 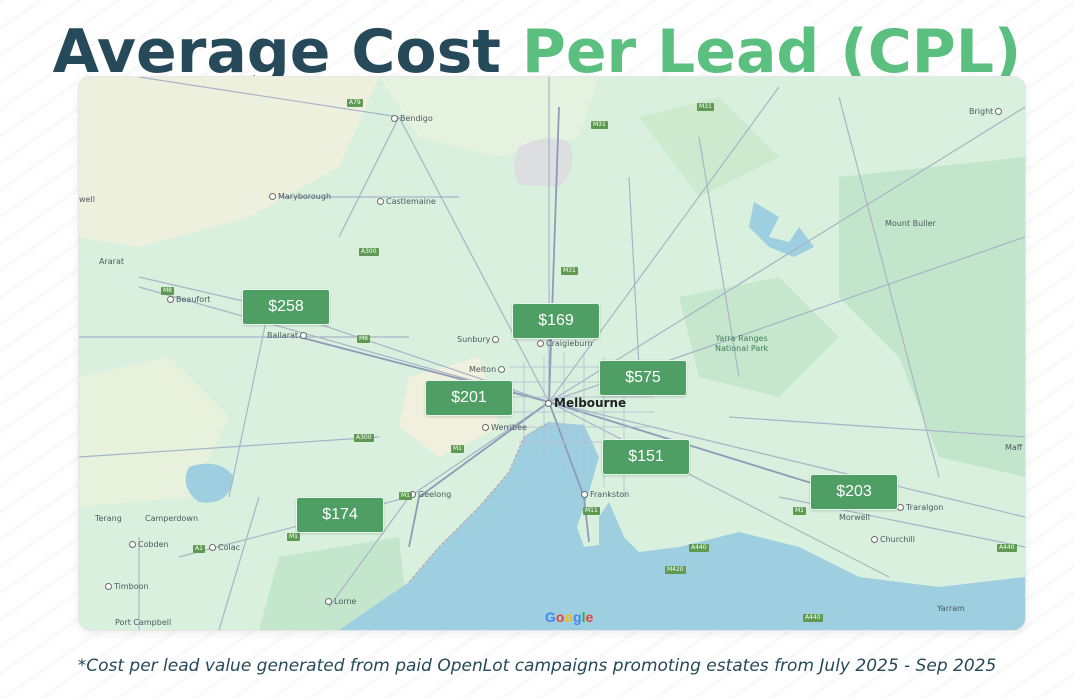 What do you see at coordinates (771, 52) in the screenshot?
I see `title-part-accent: Per Lead (CPL)` at bounding box center [771, 52].